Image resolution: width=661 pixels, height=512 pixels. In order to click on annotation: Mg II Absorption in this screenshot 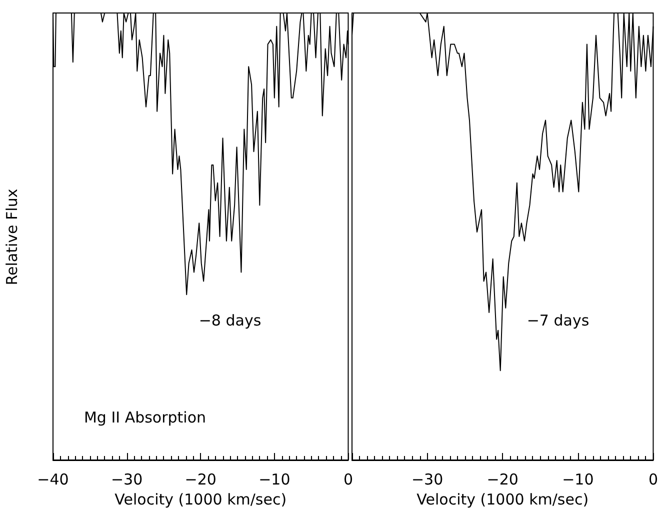, I will do `click(145, 417)`.